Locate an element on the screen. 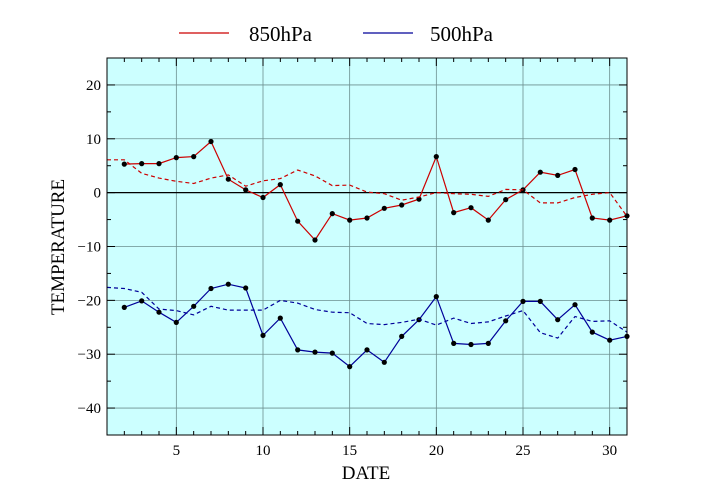 This screenshot has width=702, height=496. y-tick-label: −10 is located at coordinates (89, 248).